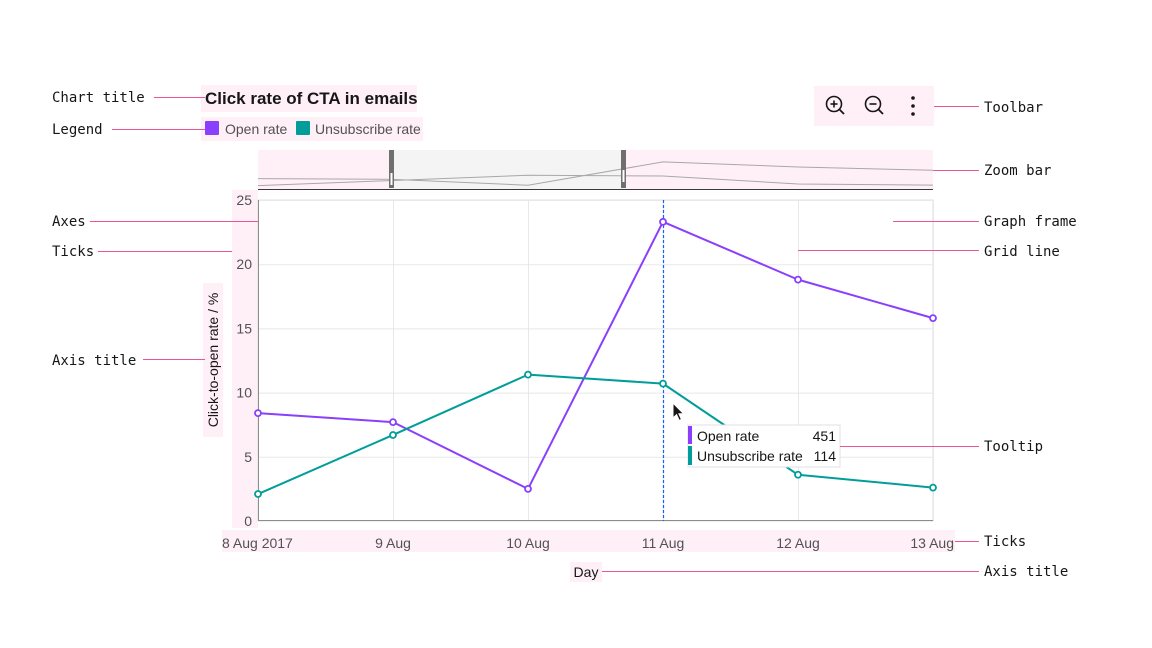 The width and height of the screenshot is (1152, 648). Describe the element at coordinates (690, 435) in the screenshot. I see `tooltip-swatch-open-rate` at that location.